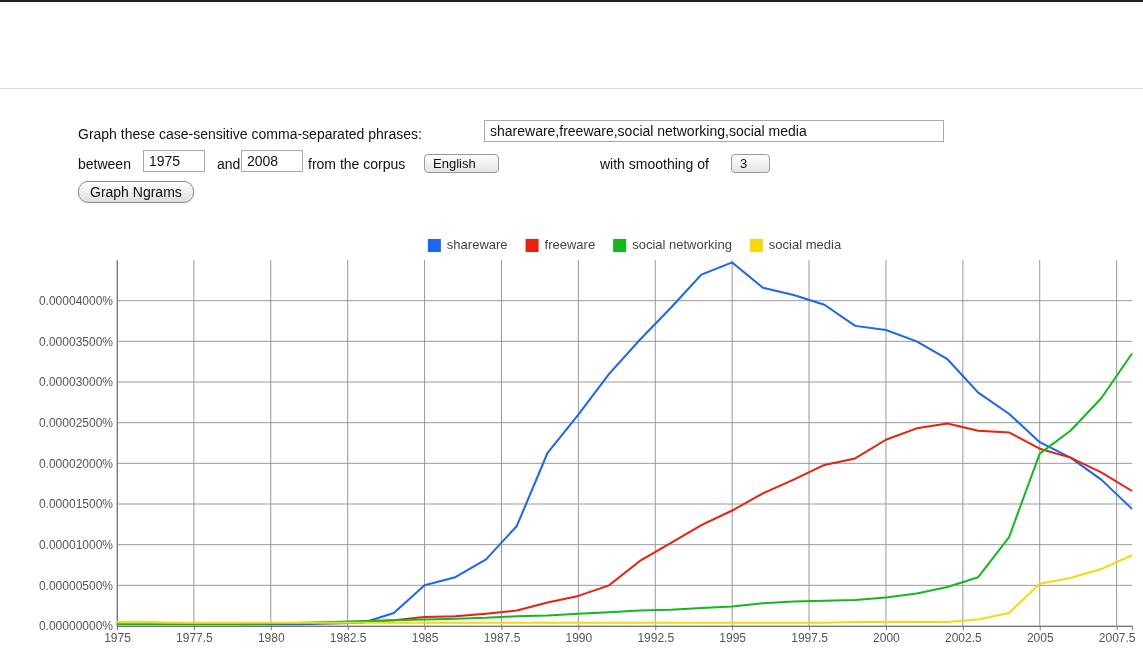 The width and height of the screenshot is (1143, 656). I want to click on x-tick-label: 1997.5, so click(810, 637).